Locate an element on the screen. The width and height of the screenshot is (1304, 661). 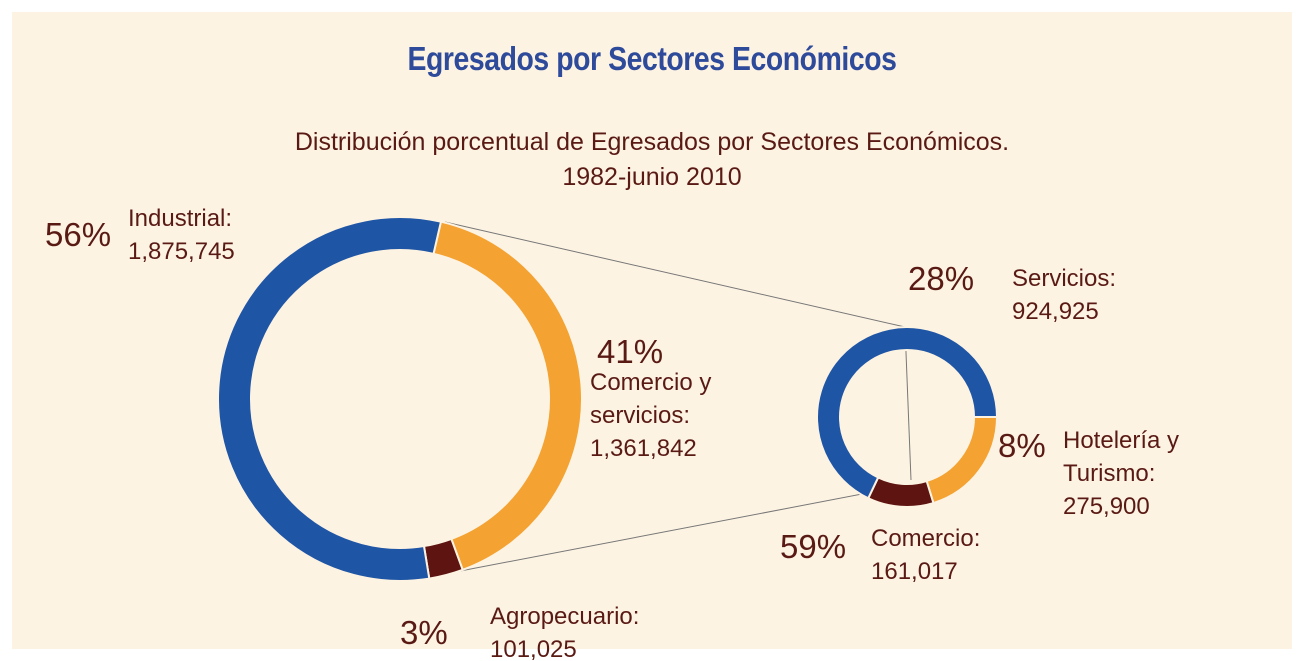
category-label: Comercio: is located at coordinates (926, 538).